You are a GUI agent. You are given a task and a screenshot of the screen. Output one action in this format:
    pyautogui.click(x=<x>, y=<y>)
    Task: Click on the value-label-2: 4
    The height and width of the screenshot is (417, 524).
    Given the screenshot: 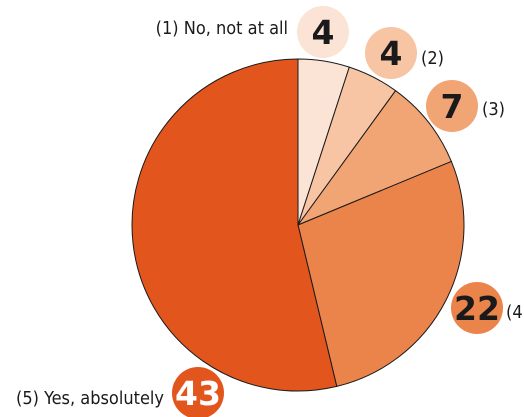 What is the action you would take?
    pyautogui.click(x=391, y=53)
    